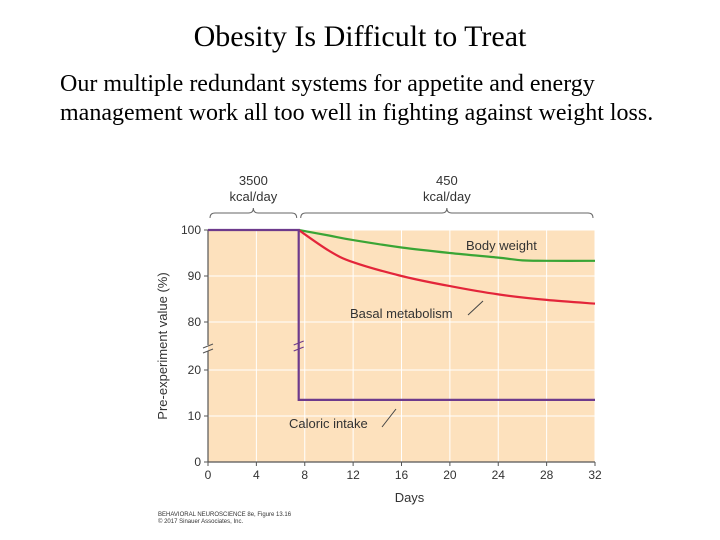 The width and height of the screenshot is (720, 540). Describe the element at coordinates (501, 245) in the screenshot. I see `series-annotation: Body weight` at that location.